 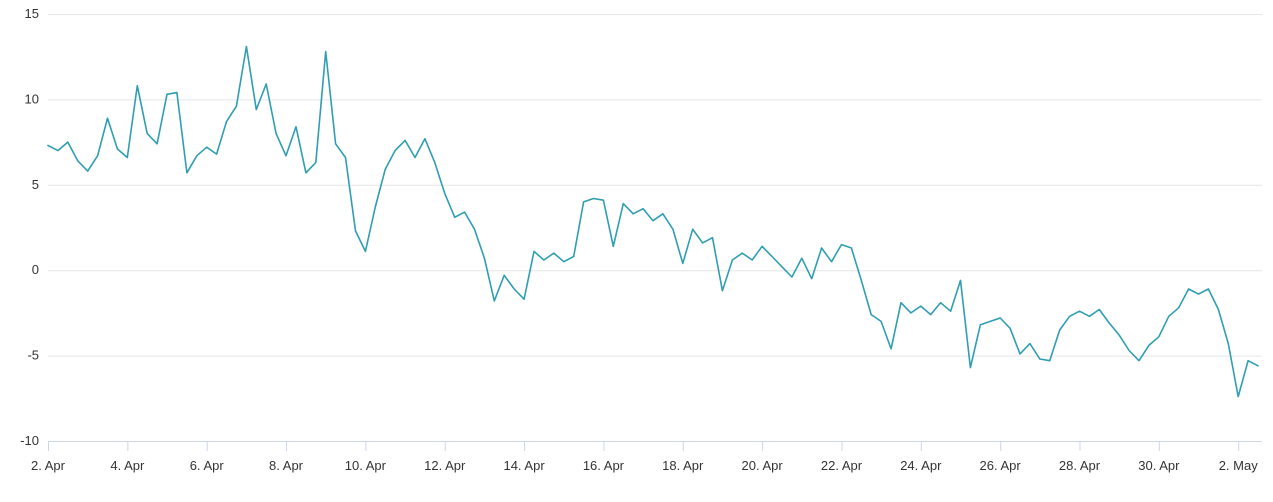 I want to click on x-axis-label: 6. Apr, so click(x=207, y=465).